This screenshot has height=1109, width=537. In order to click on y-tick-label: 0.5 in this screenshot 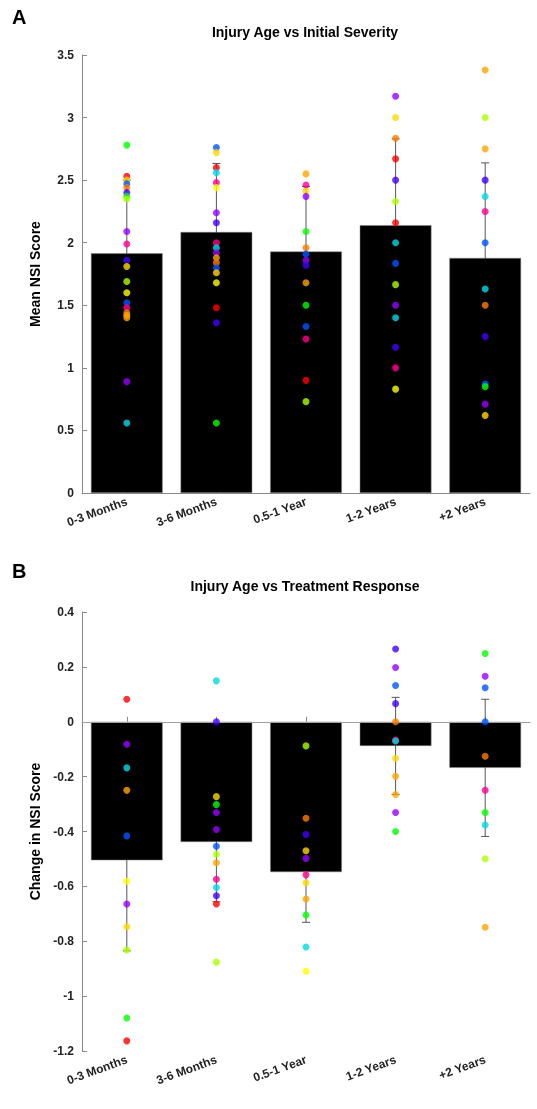, I will do `click(66, 430)`.